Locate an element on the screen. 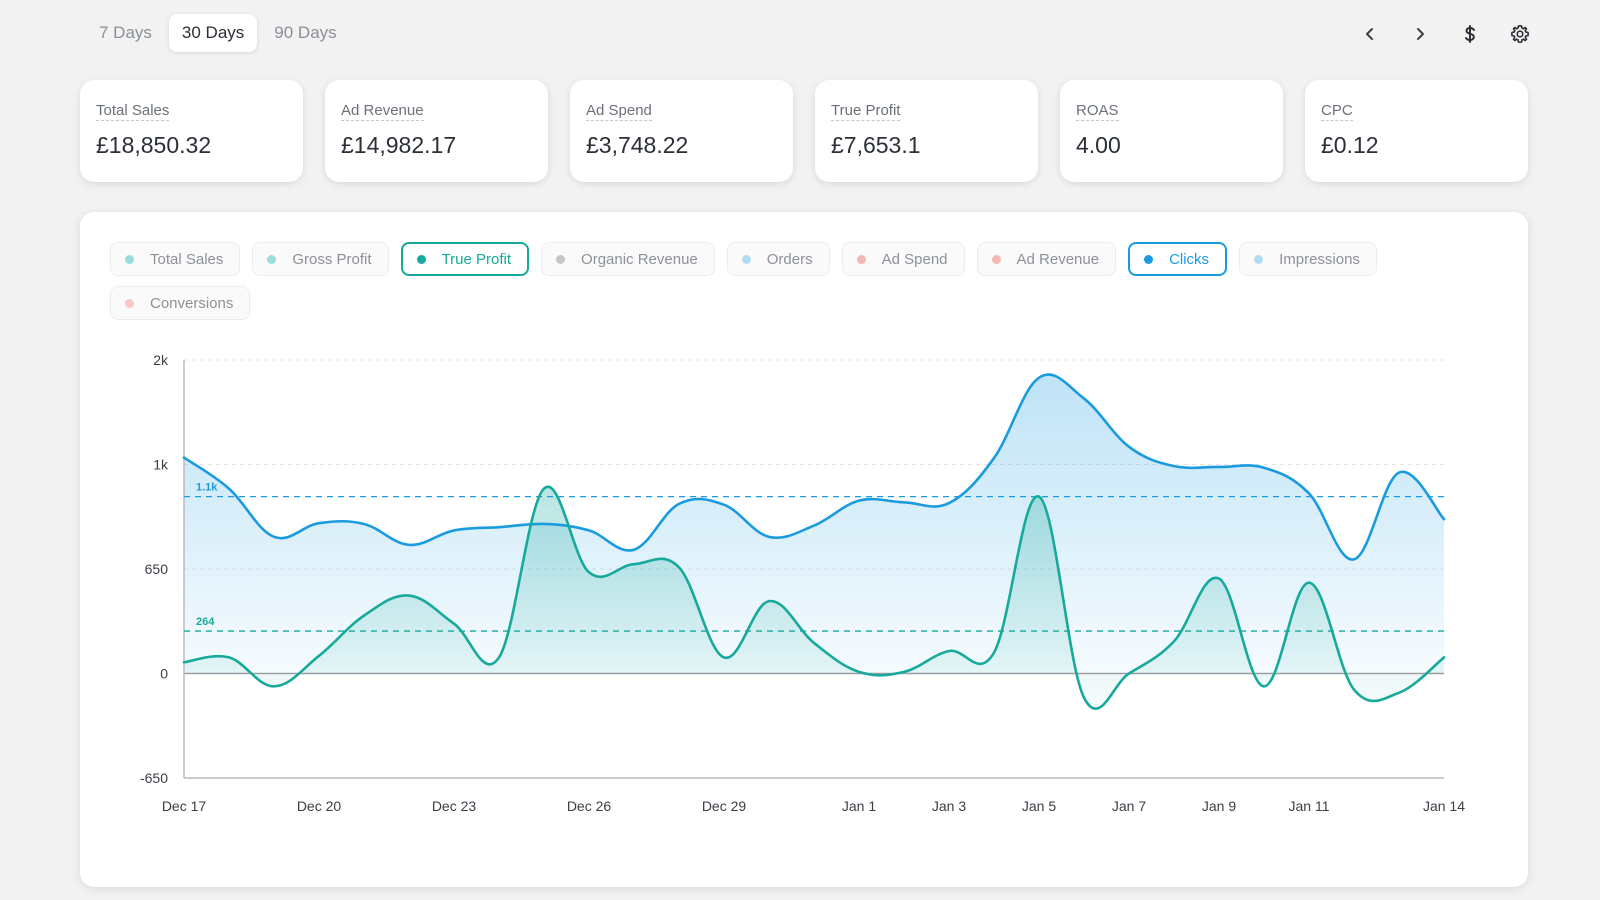 The height and width of the screenshot is (900, 1600). y-tick-label: 1k is located at coordinates (161, 465).